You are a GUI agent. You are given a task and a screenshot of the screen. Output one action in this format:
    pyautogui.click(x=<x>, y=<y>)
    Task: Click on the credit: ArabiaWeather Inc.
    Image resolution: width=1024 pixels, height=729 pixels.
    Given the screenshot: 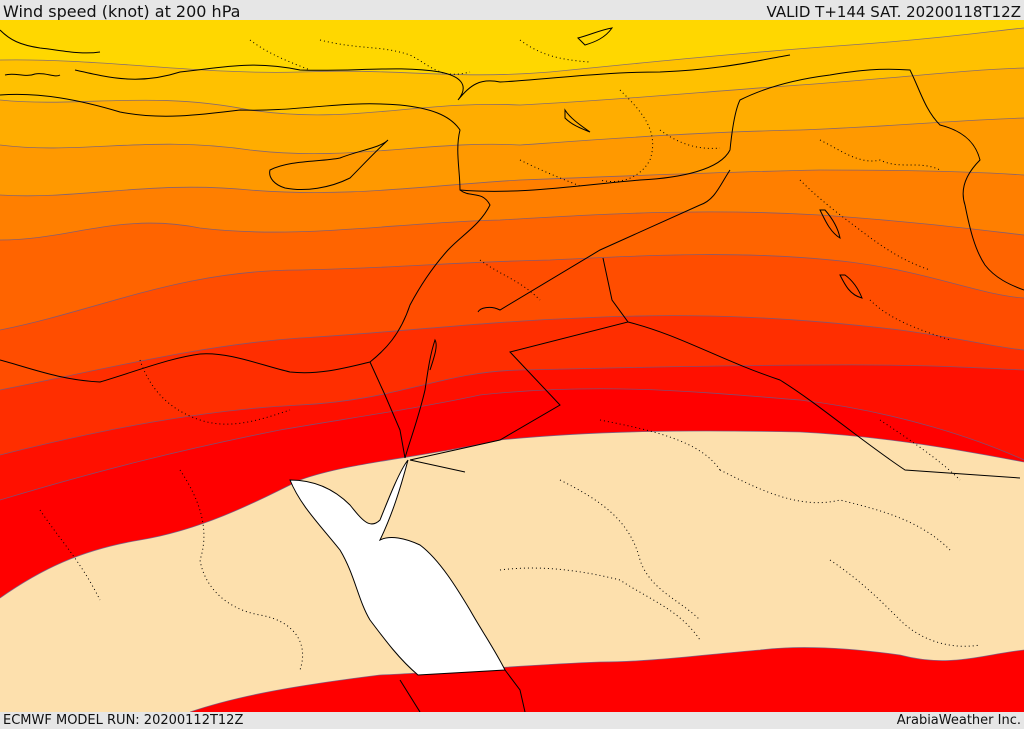 What is the action you would take?
    pyautogui.click(x=958, y=720)
    